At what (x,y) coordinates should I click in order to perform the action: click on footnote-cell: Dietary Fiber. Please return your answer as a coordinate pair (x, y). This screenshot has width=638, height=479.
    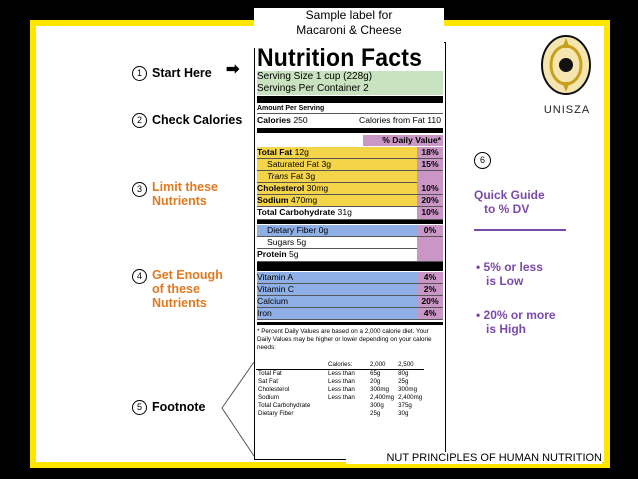
    Looking at the image, I should click on (276, 413).